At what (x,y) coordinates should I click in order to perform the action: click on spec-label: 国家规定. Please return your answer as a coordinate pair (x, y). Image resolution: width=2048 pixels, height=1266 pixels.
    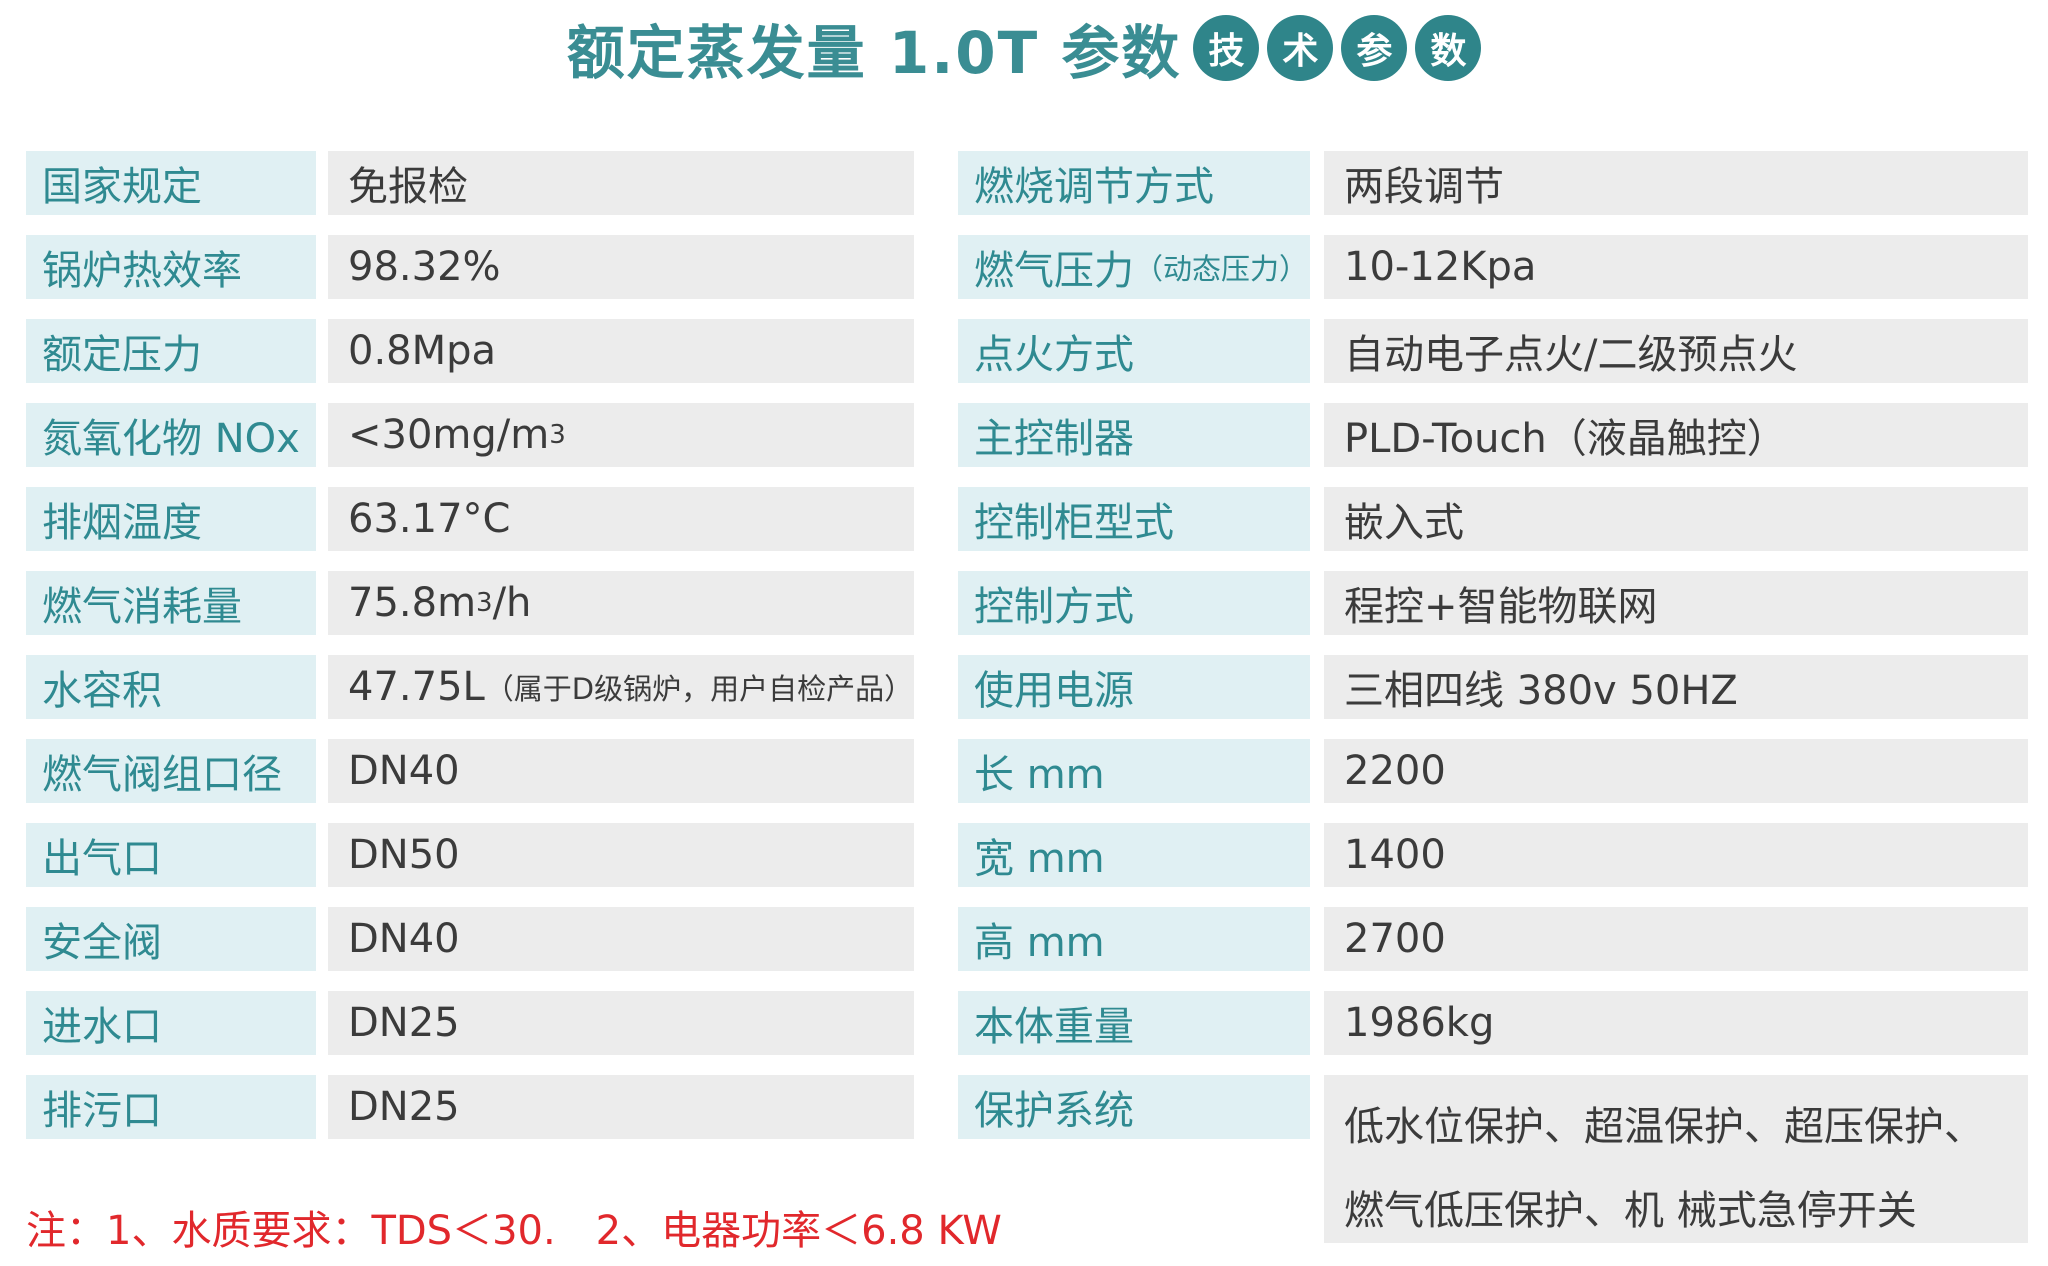
    Looking at the image, I should click on (171, 183).